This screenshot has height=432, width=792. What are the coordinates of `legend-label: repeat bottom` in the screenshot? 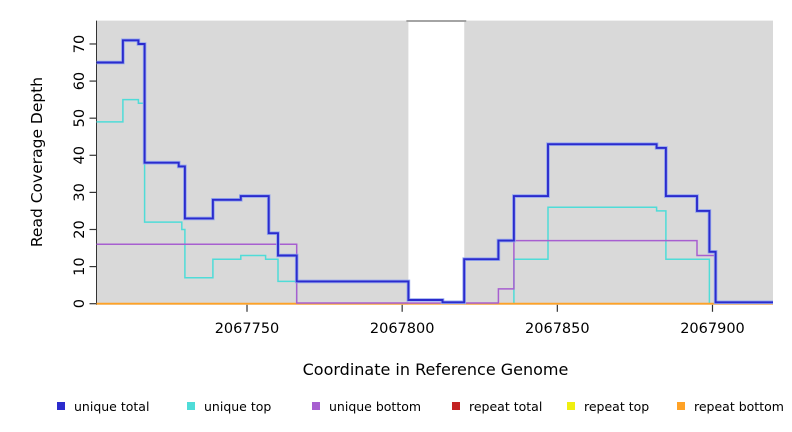 It's located at (739, 406).